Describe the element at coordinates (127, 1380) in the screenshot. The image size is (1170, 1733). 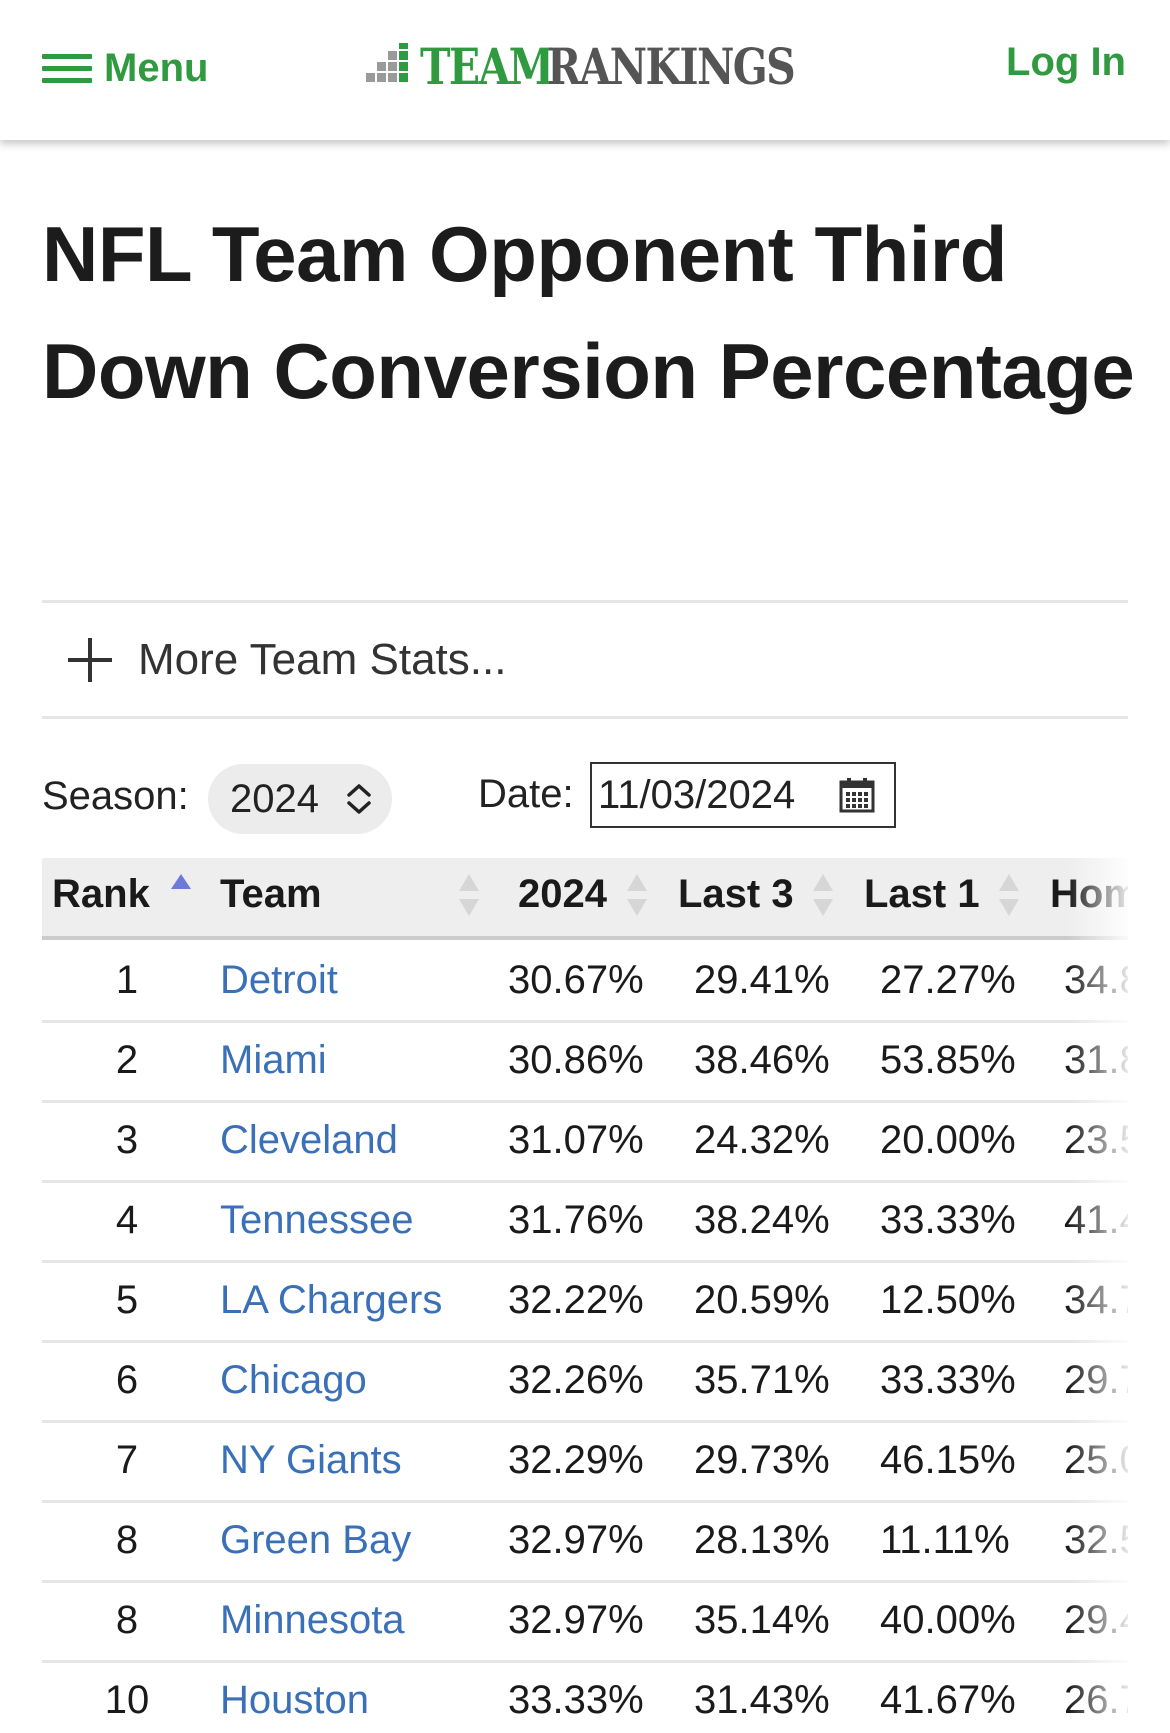
I see `rank-cell: 6` at that location.